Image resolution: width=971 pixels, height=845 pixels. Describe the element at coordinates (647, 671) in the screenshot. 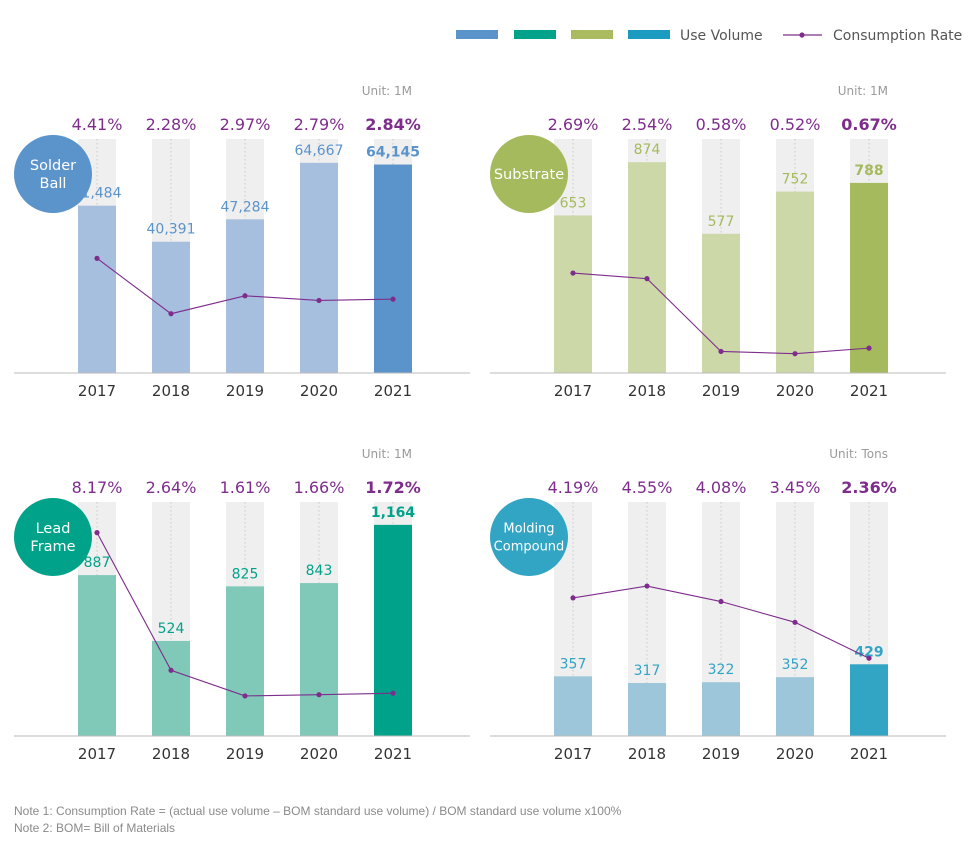

I see `value-label-2018: 317` at that location.